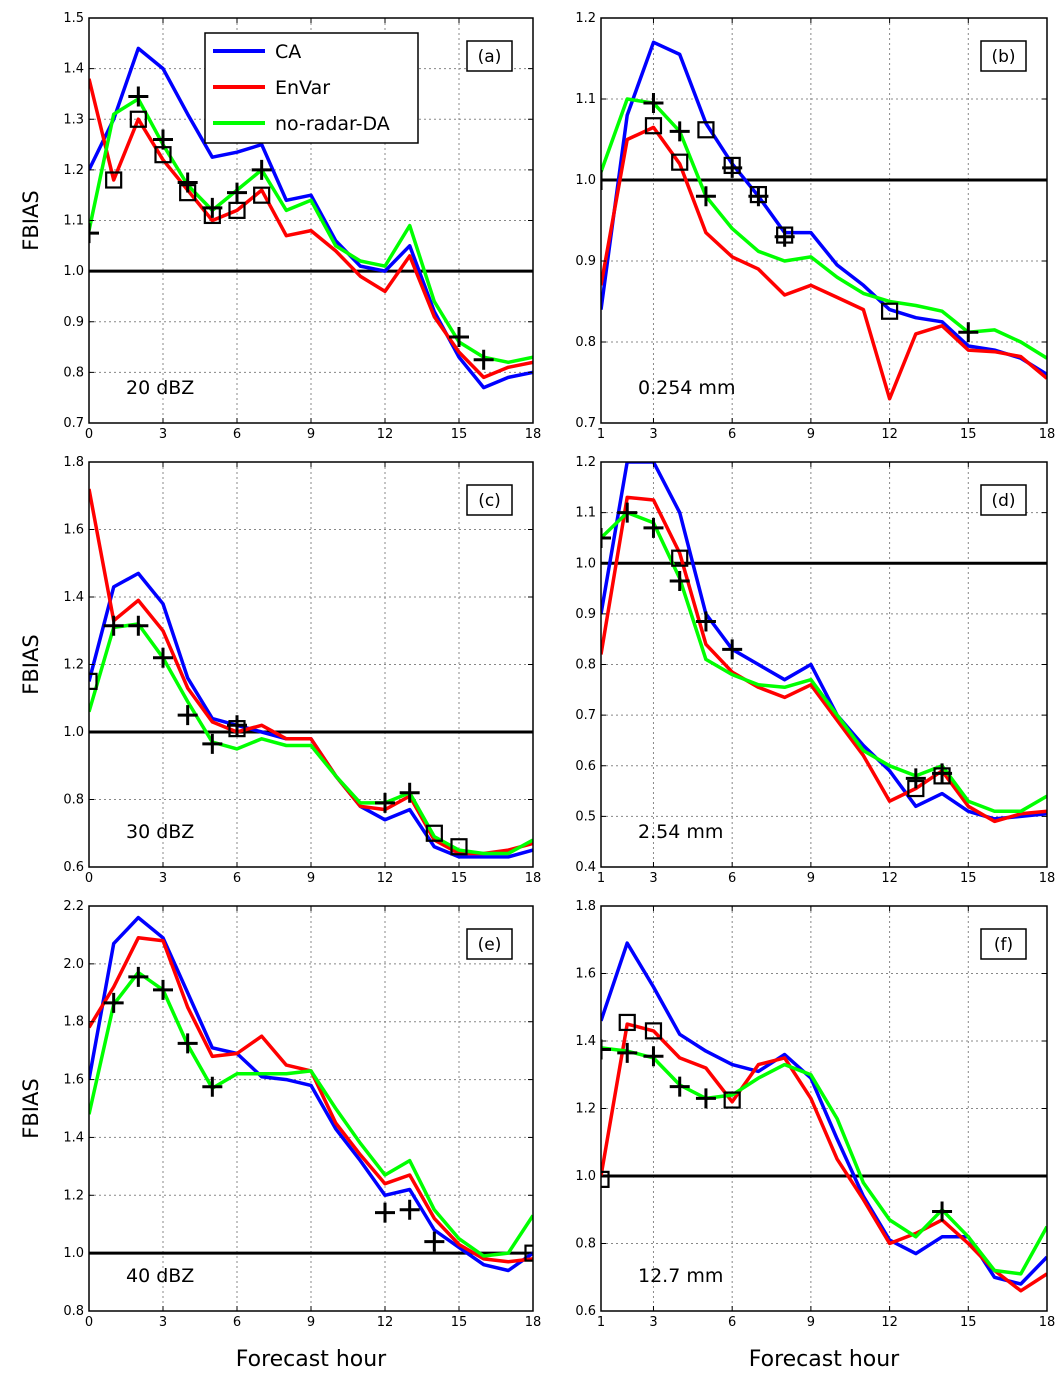 The height and width of the screenshot is (1373, 1060). I want to click on grid, so click(311, 664).